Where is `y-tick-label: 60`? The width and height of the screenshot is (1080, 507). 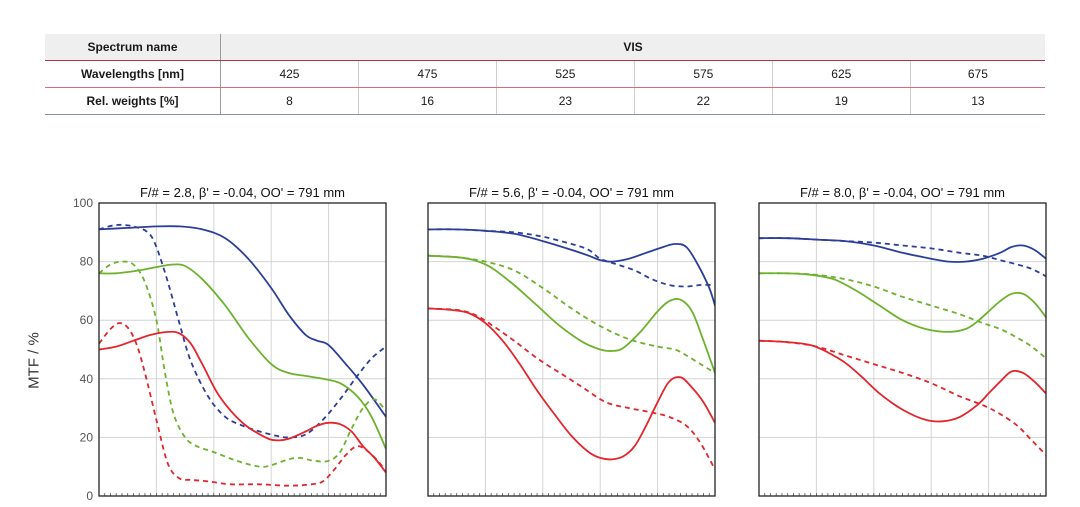 y-tick-label: 60 is located at coordinates (87, 320).